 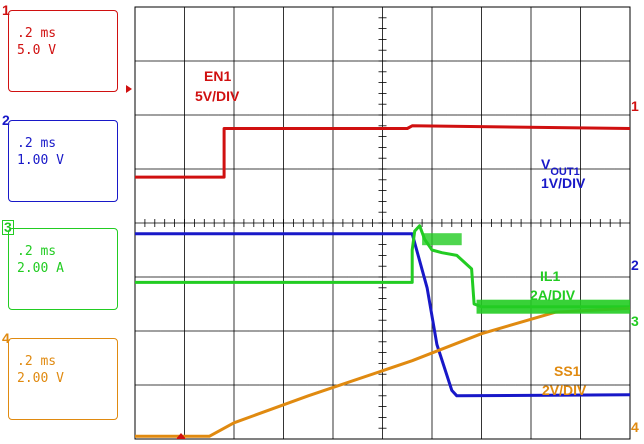 What do you see at coordinates (383, 151) in the screenshot?
I see `trace-en1` at bounding box center [383, 151].